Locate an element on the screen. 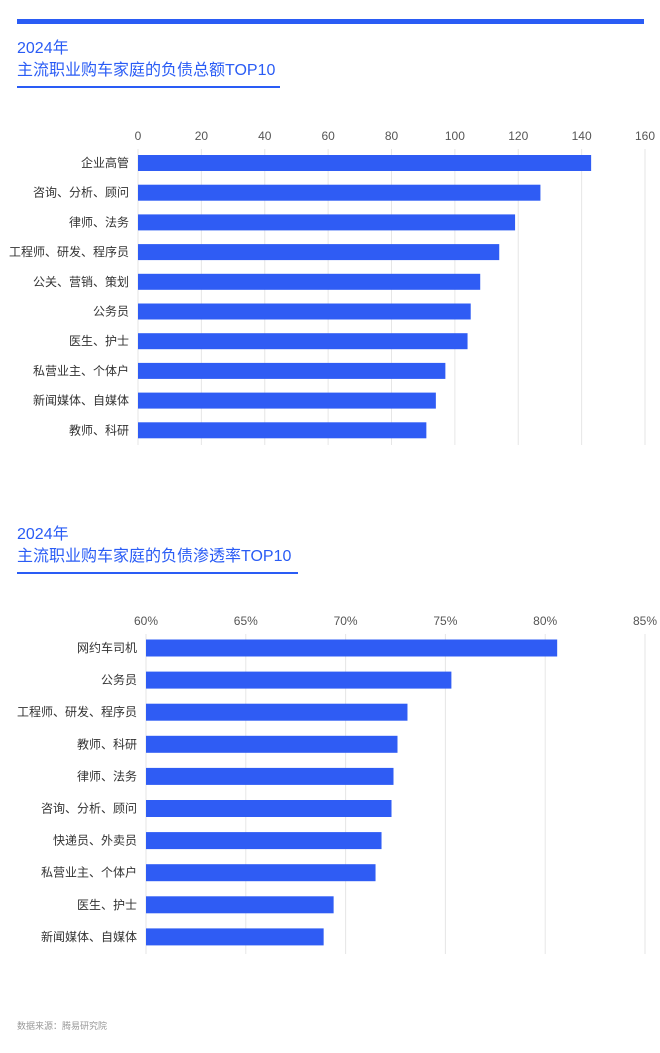  chart1-tick-label: 20 is located at coordinates (202, 136).